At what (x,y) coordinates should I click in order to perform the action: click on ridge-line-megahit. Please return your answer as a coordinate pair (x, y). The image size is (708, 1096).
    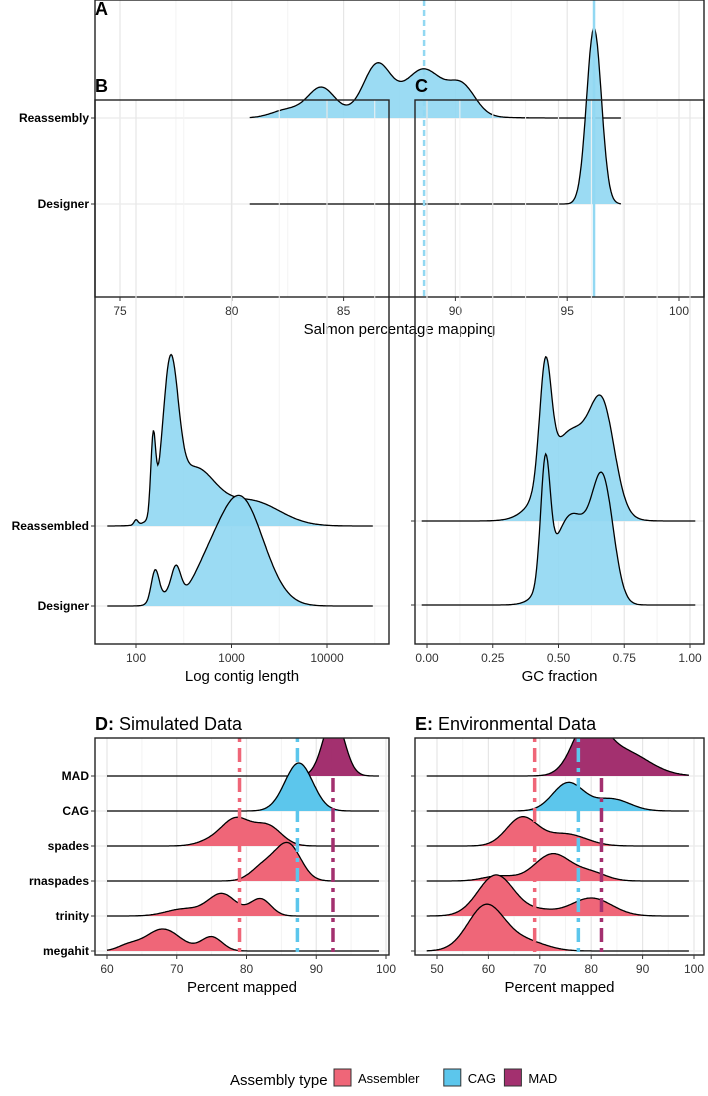
    Looking at the image, I should click on (557, 927).